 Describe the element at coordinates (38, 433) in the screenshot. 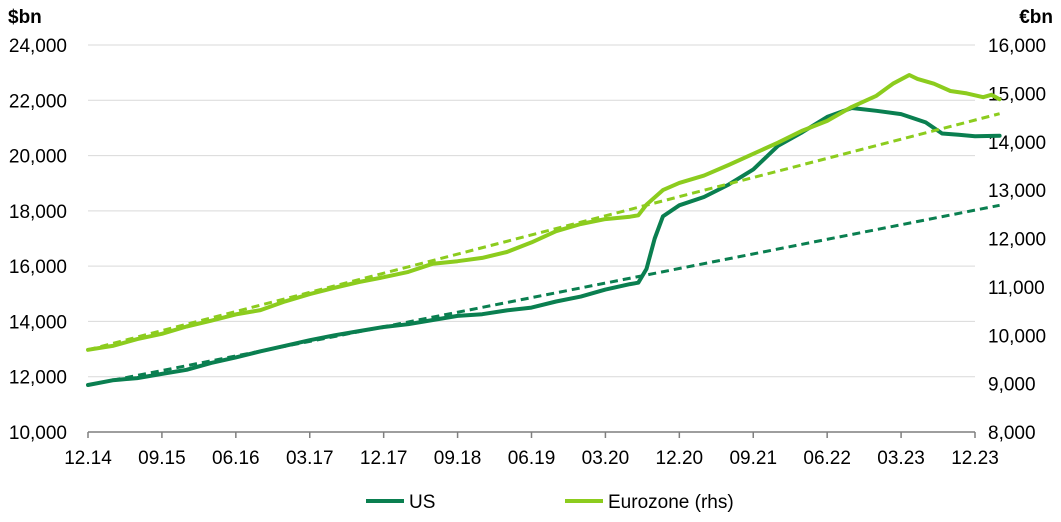

I see `left-y-tick-label: 10,000` at that location.